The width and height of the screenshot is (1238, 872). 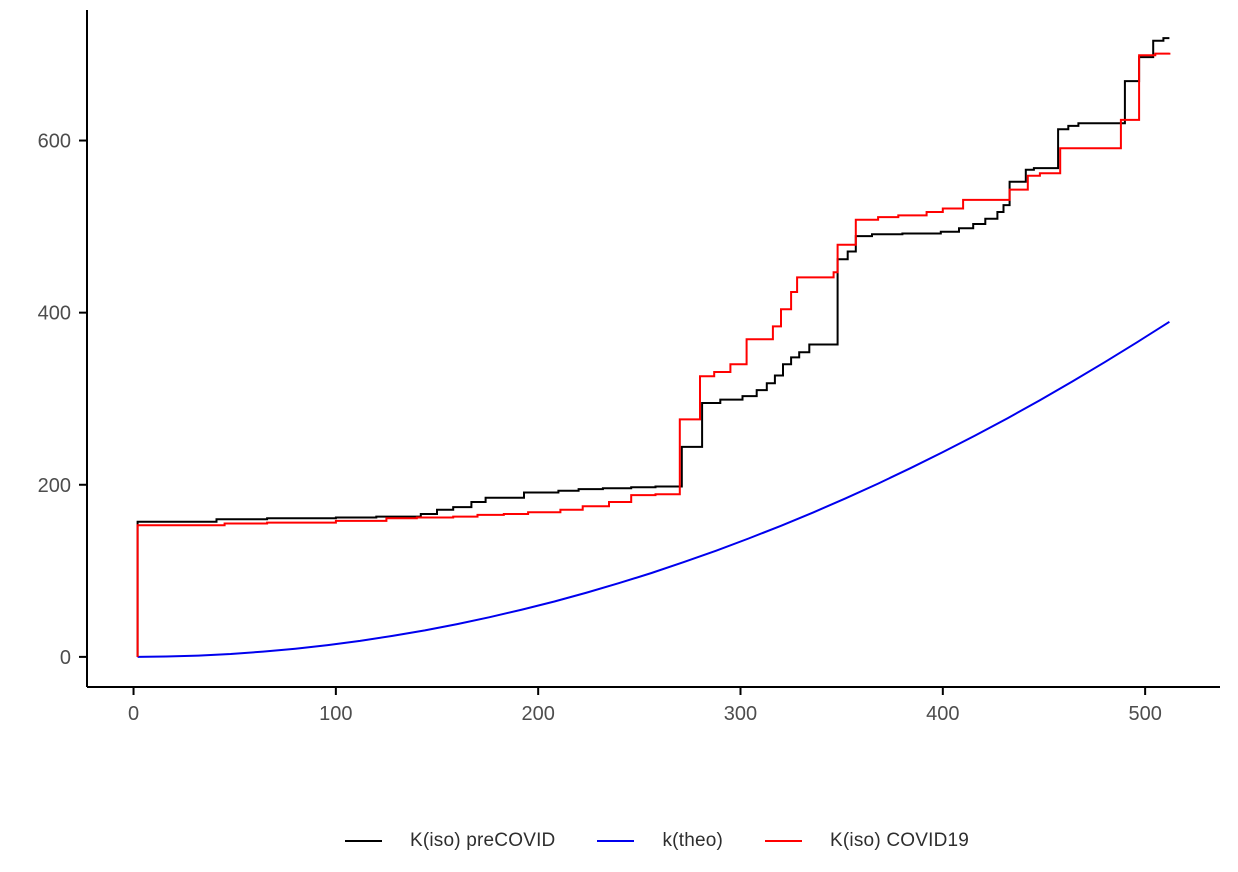 What do you see at coordinates (335, 714) in the screenshot?
I see `x-tick-label: 100` at bounding box center [335, 714].